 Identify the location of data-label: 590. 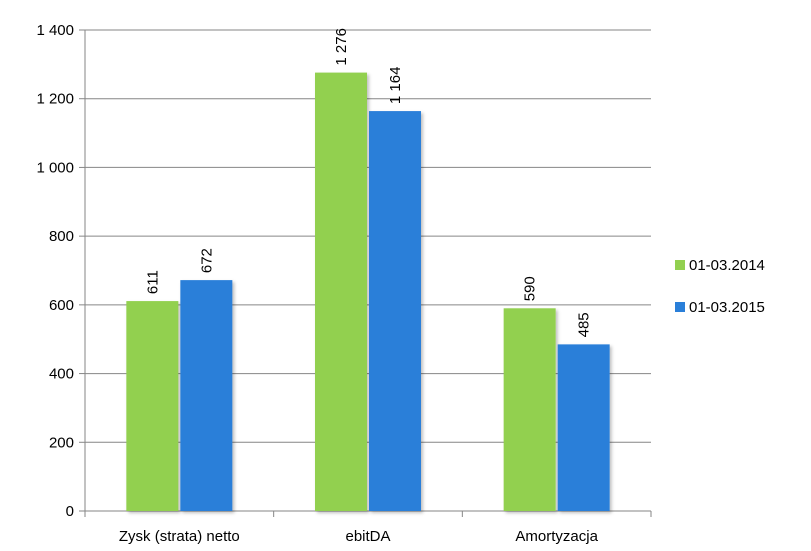
(530, 288).